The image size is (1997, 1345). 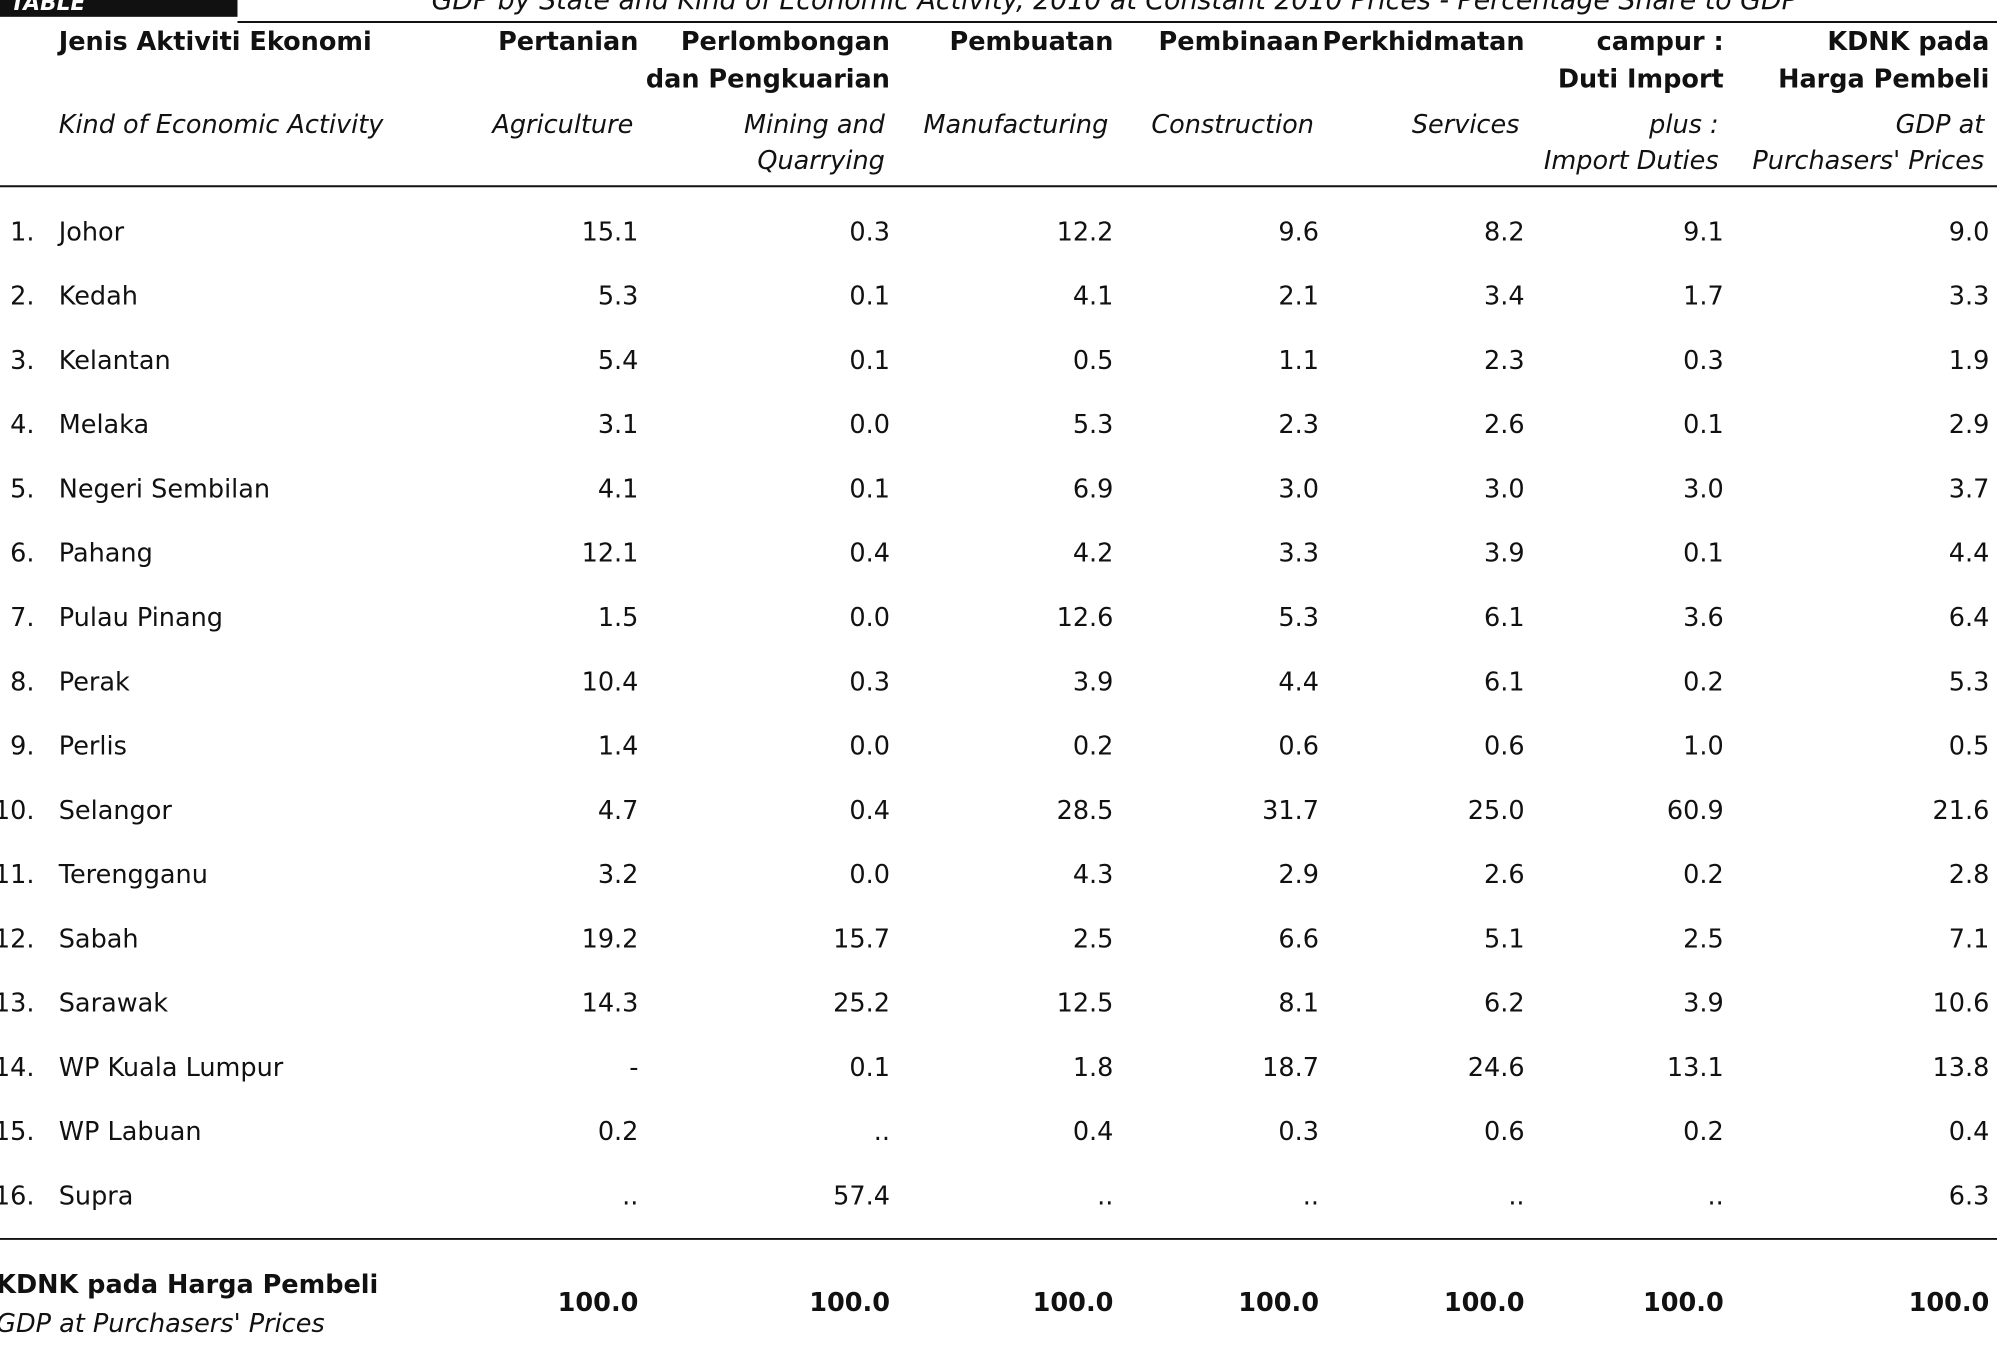 I want to click on row-name: Terengganu, so click(x=133, y=875).